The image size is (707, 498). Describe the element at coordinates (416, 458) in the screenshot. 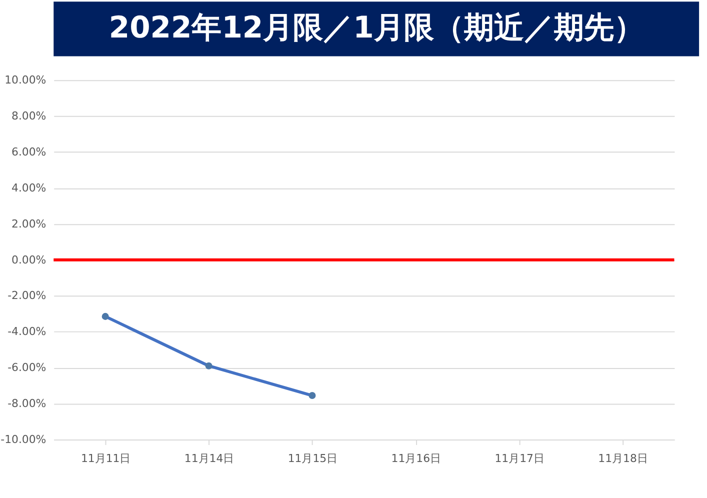

I see `x-tick-label: 11月16日` at that location.